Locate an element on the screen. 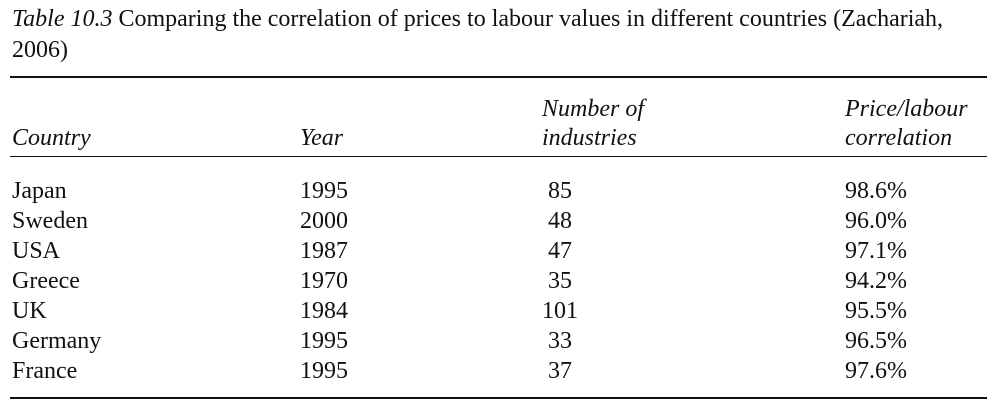 Image resolution: width=1000 pixels, height=412 pixels. cell-industries: 48 is located at coordinates (560, 221).